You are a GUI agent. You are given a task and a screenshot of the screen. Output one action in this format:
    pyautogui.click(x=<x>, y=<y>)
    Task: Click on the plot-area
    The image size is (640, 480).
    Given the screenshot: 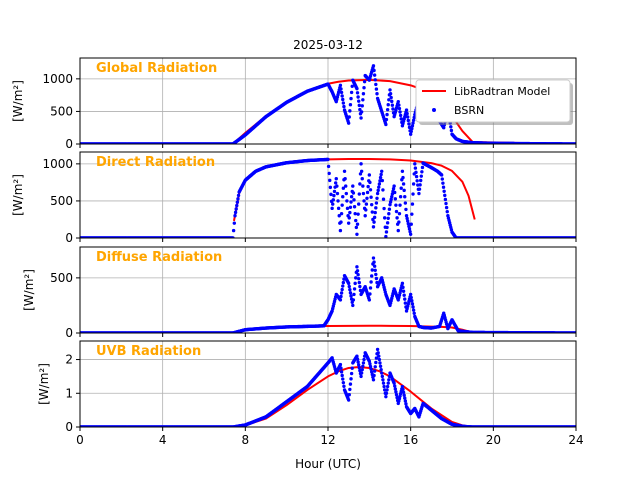 What is the action you would take?
    pyautogui.click(x=328, y=294)
    